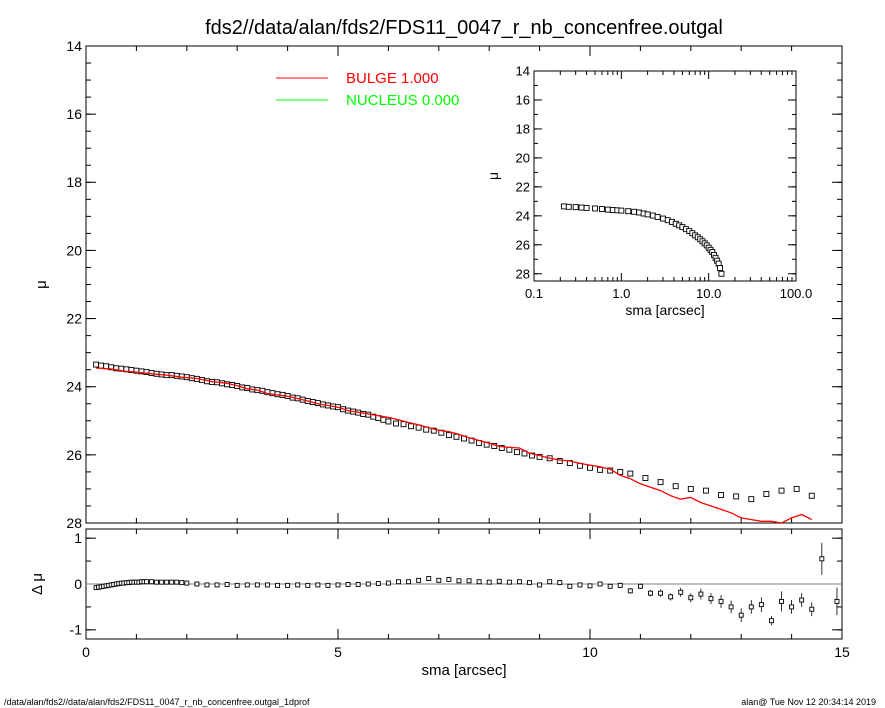 The width and height of the screenshot is (885, 708). I want to click on inset-ytick-label: 26, so click(523, 244).